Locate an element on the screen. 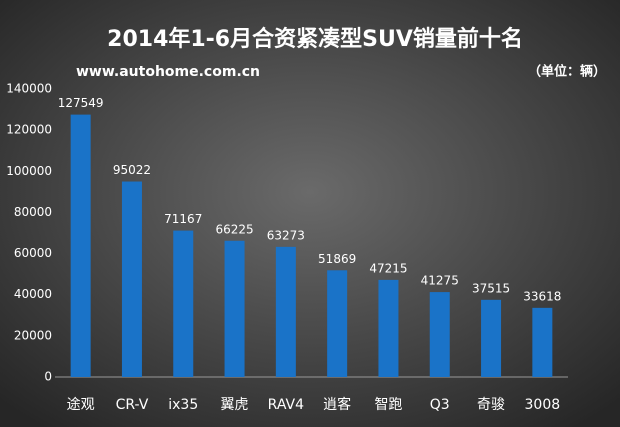  value-label: 71167 is located at coordinates (183, 219).